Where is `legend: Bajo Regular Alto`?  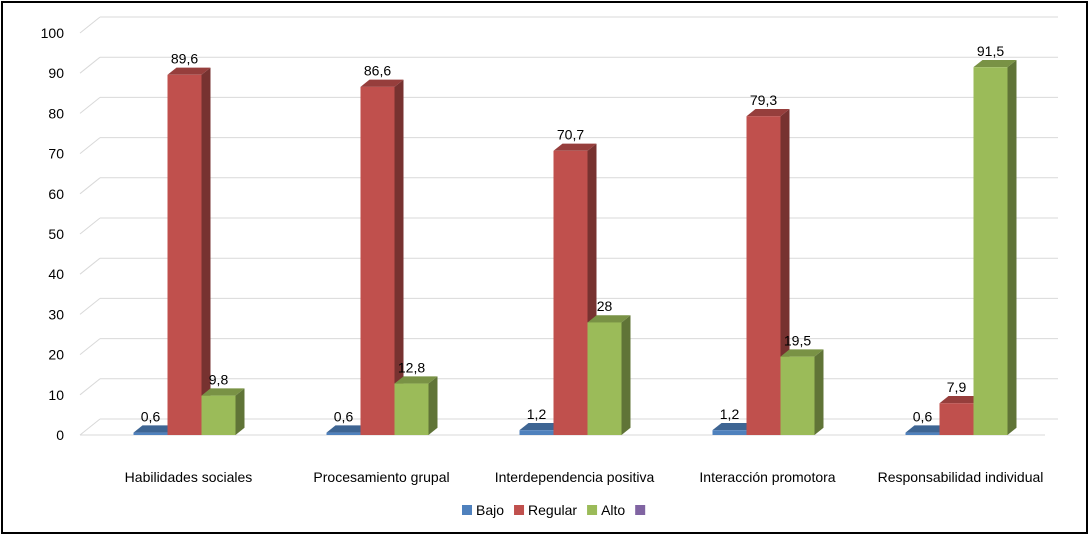 legend: Bajo Regular Alto is located at coordinates (554, 510).